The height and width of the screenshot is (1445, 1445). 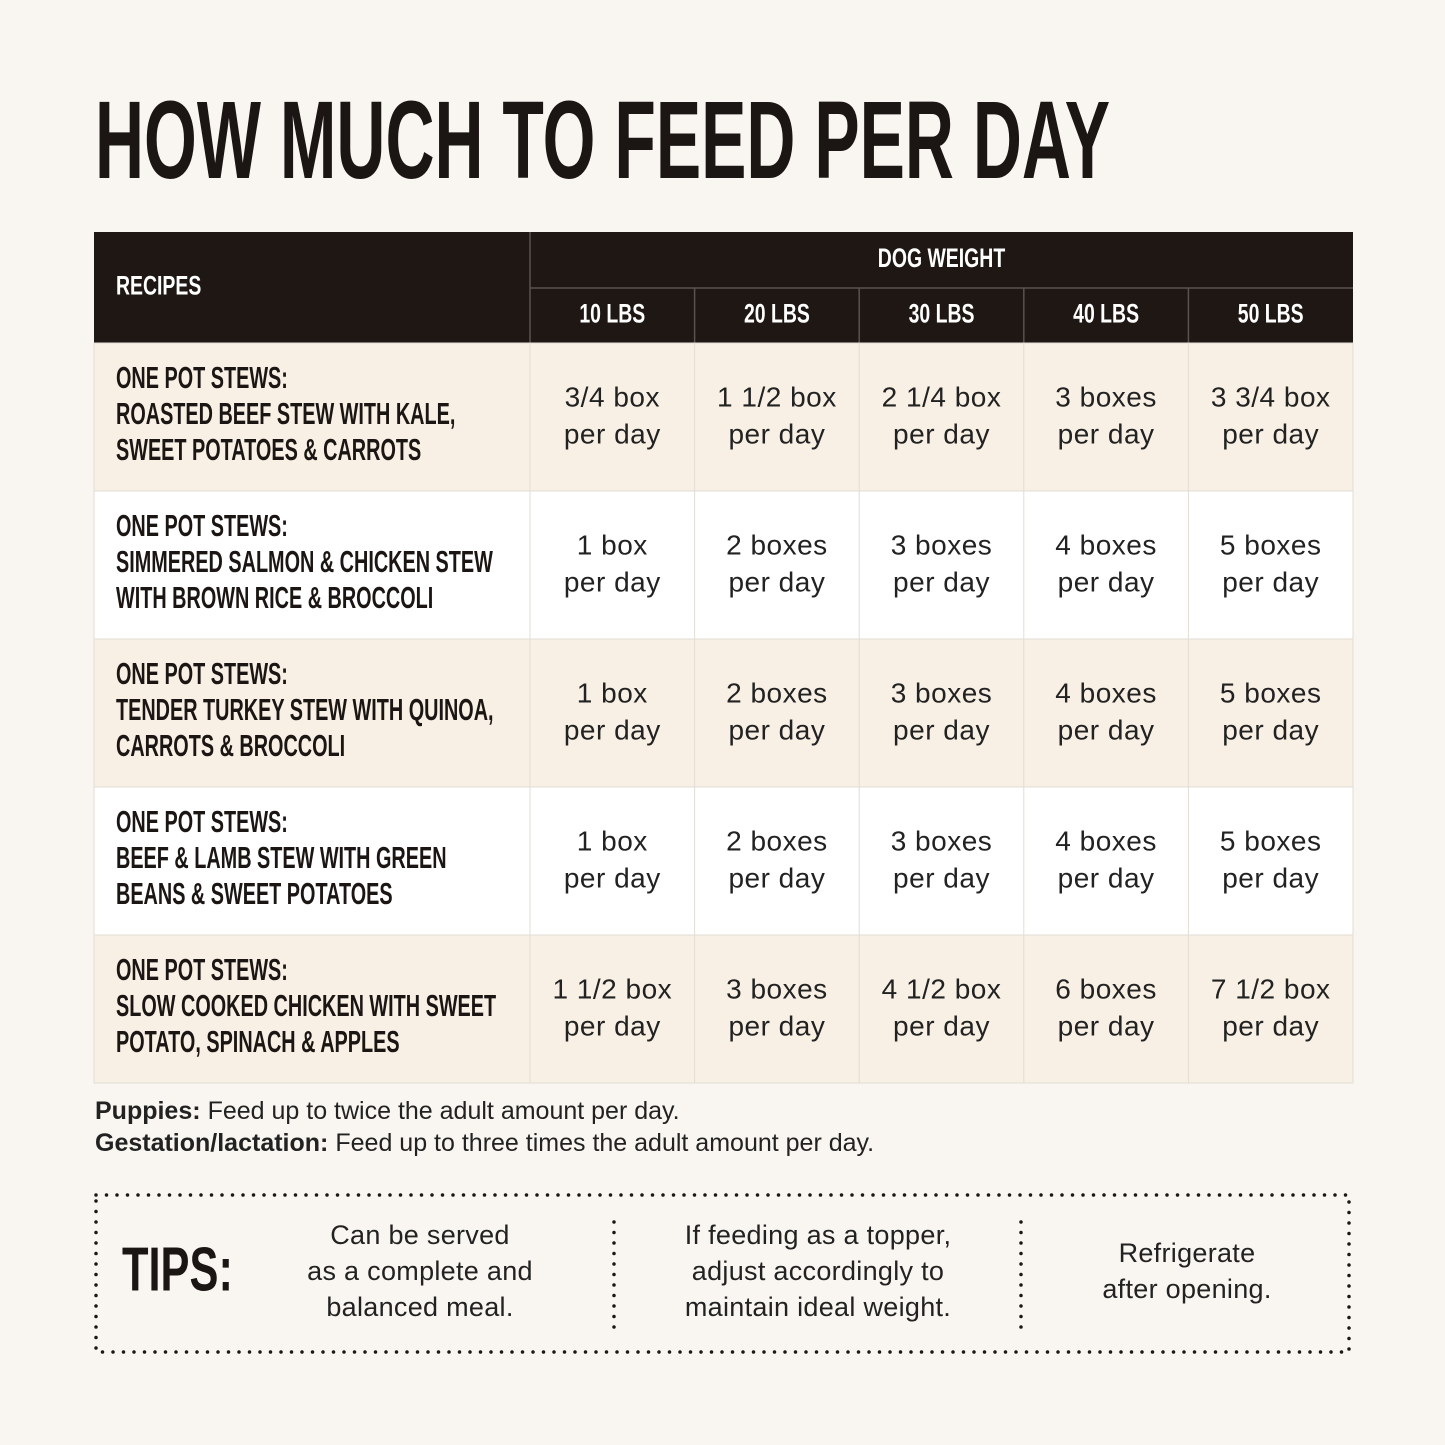 What do you see at coordinates (274, 598) in the screenshot?
I see `recipe-name-line: WITH BROWN RICE & BROCCOLI` at bounding box center [274, 598].